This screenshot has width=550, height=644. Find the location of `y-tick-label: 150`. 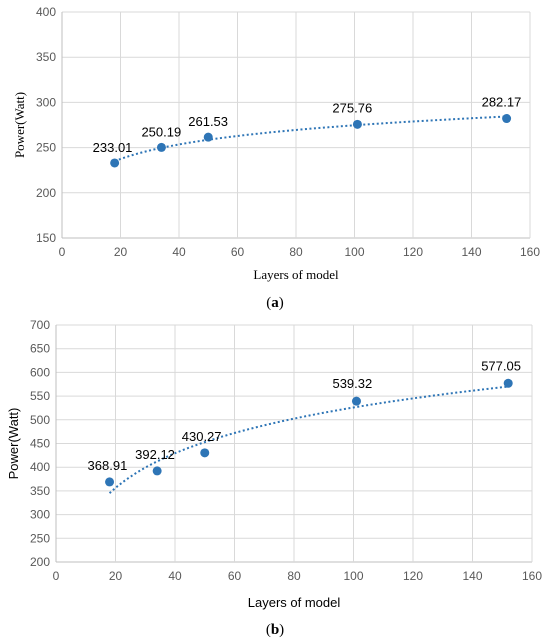

y-tick-label: 150 is located at coordinates (46, 238).